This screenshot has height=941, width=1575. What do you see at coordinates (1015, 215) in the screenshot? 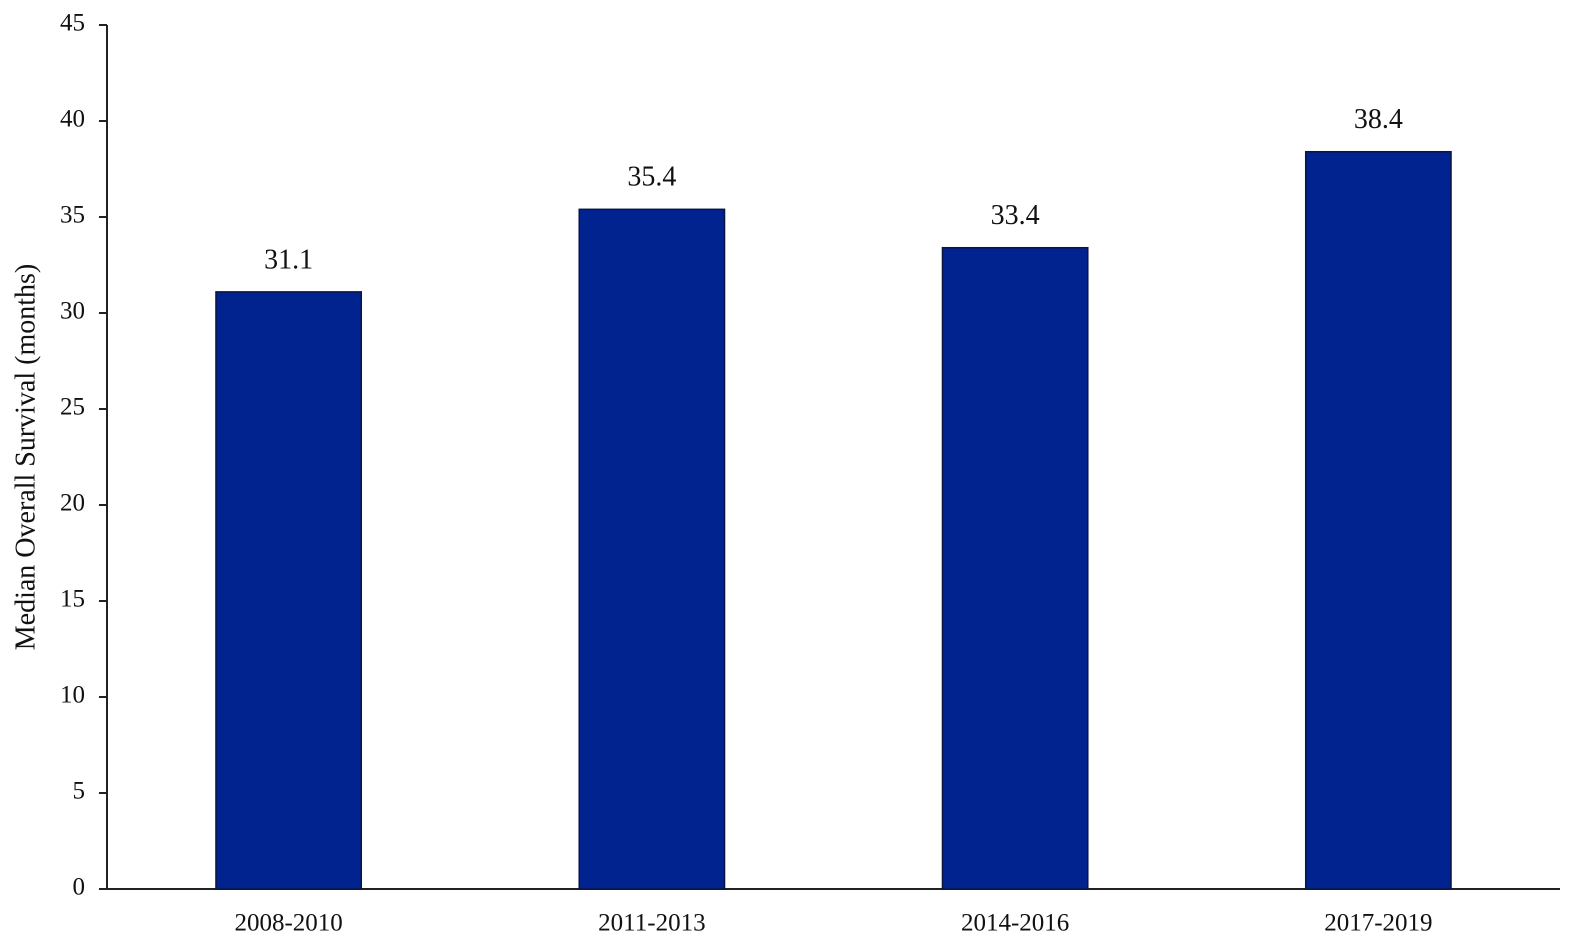
I see `data-label: 33.4` at bounding box center [1015, 215].